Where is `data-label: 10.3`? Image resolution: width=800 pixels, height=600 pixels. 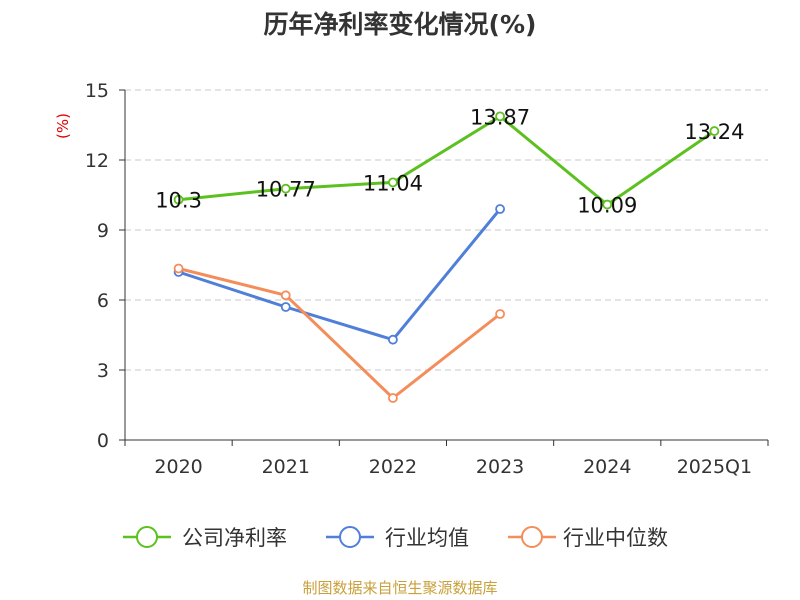
data-label: 10.3 is located at coordinates (178, 201).